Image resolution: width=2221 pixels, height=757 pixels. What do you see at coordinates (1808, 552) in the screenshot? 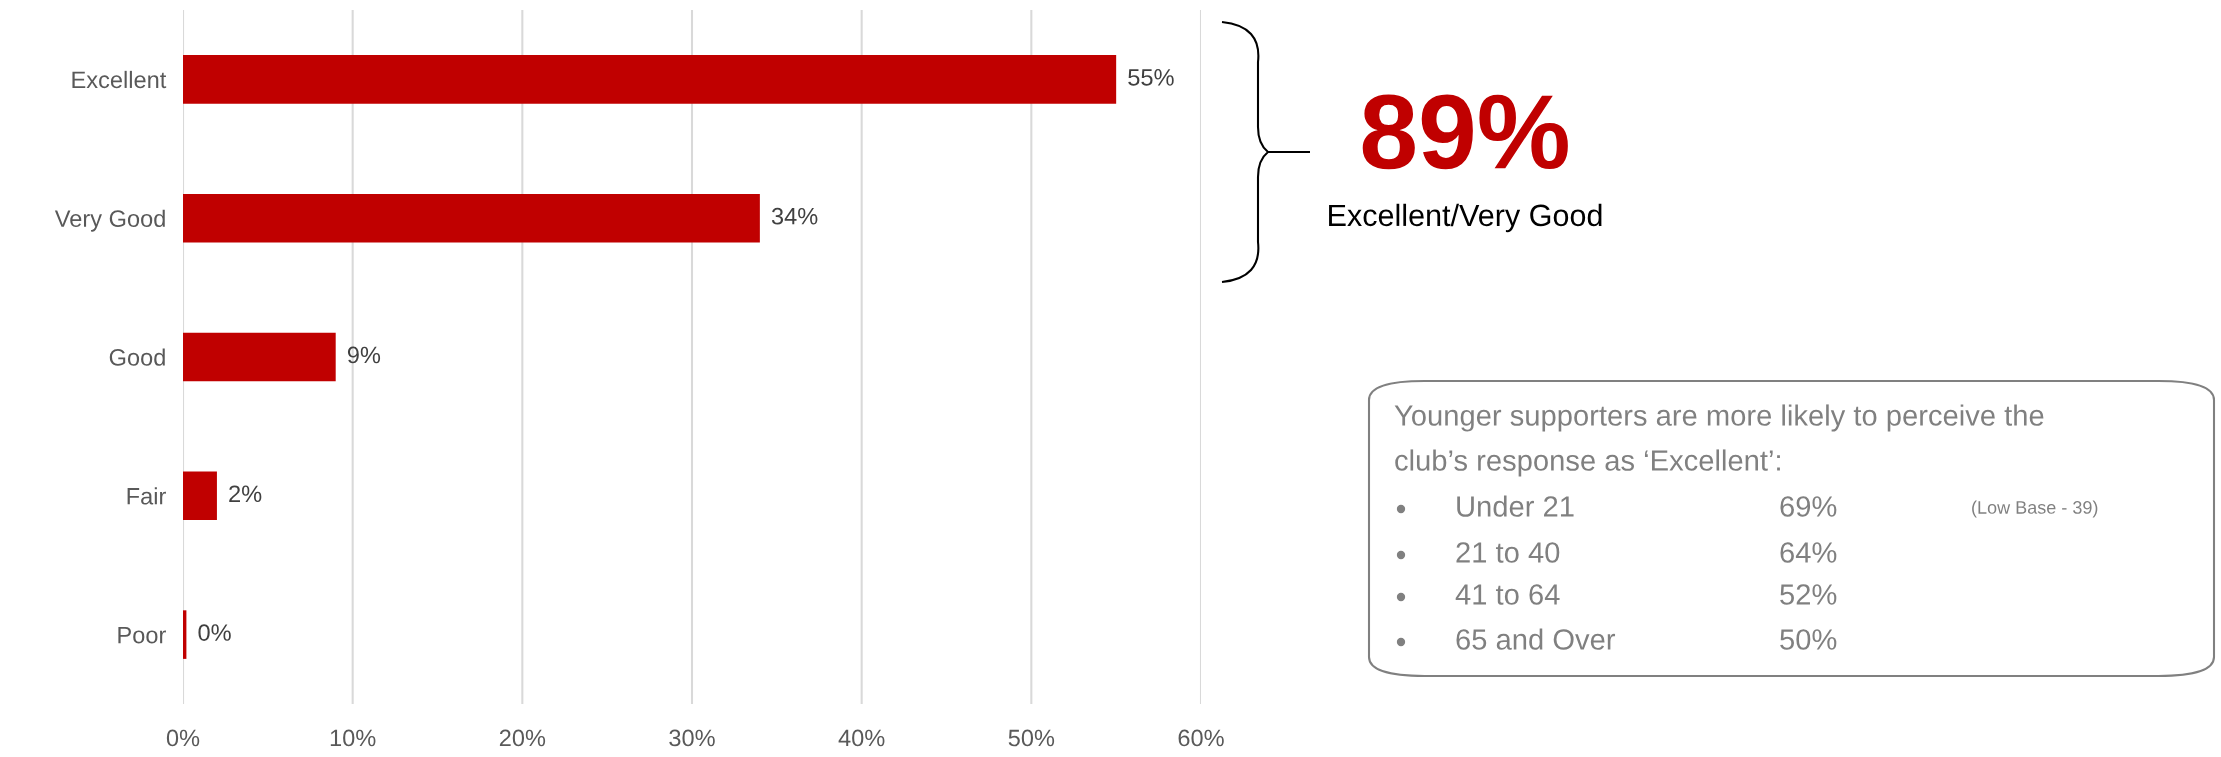
I see `text: 64%` at bounding box center [1808, 552].